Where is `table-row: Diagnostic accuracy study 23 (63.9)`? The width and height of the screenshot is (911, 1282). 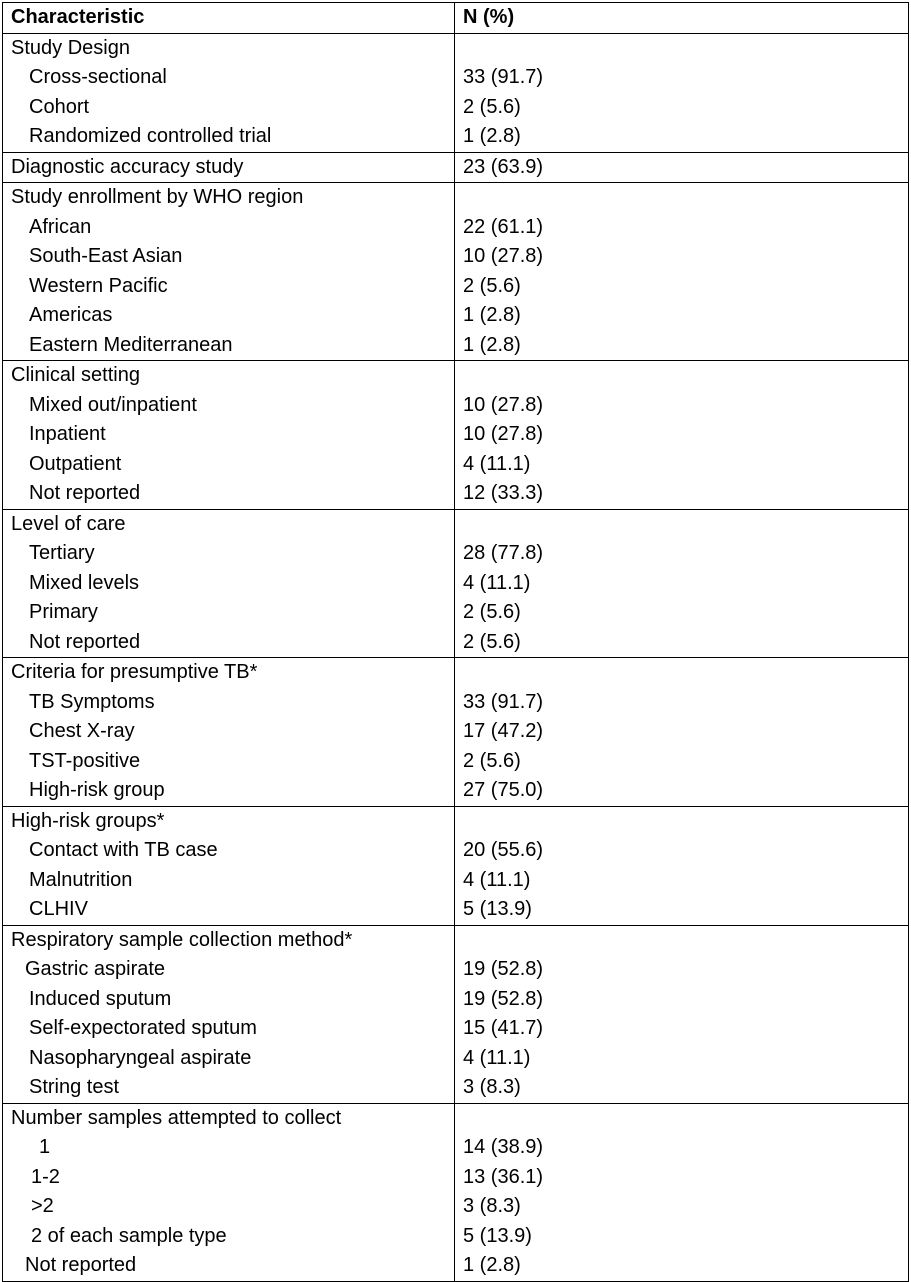
table-row: Diagnostic accuracy study 23 (63.9) is located at coordinates (455, 167).